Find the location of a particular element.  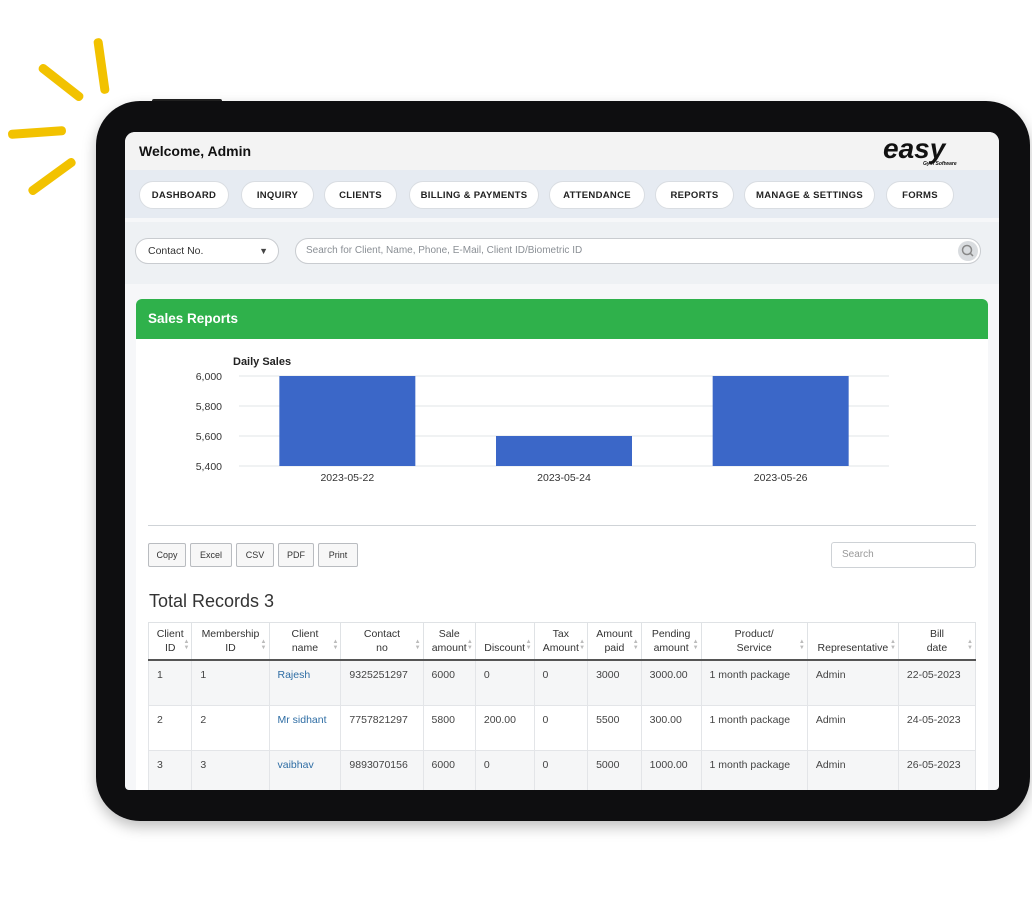

copy-button: Copy is located at coordinates (167, 555).